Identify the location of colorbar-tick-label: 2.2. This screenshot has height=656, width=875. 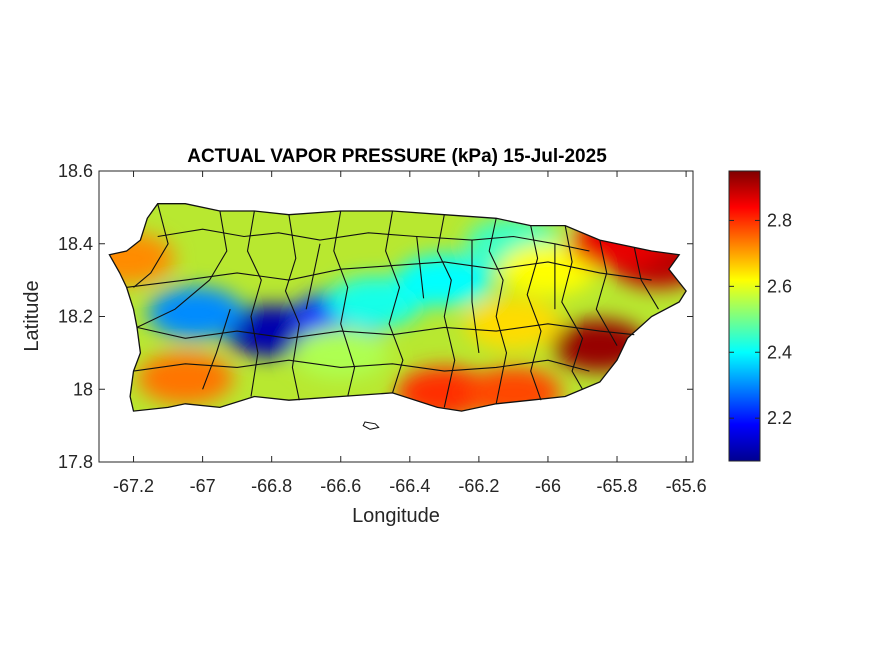
(779, 418).